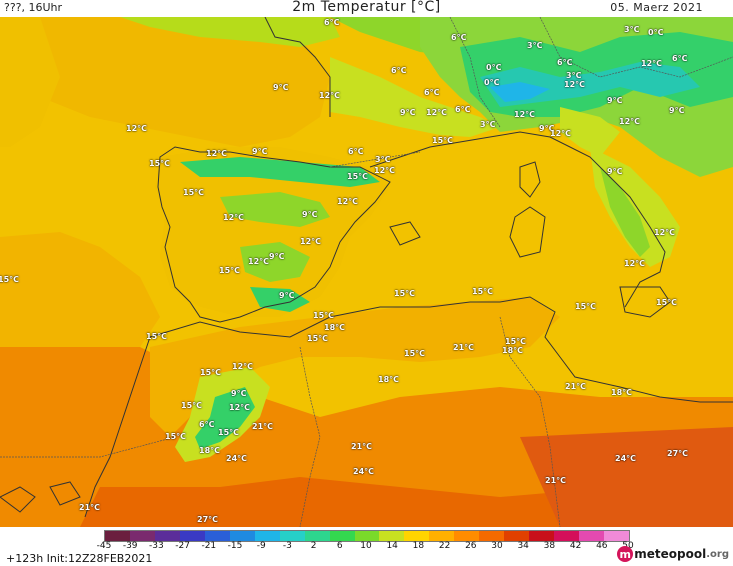 This screenshot has height=566, width=733. I want to click on colorbar-tick-label: 46, so click(602, 546).